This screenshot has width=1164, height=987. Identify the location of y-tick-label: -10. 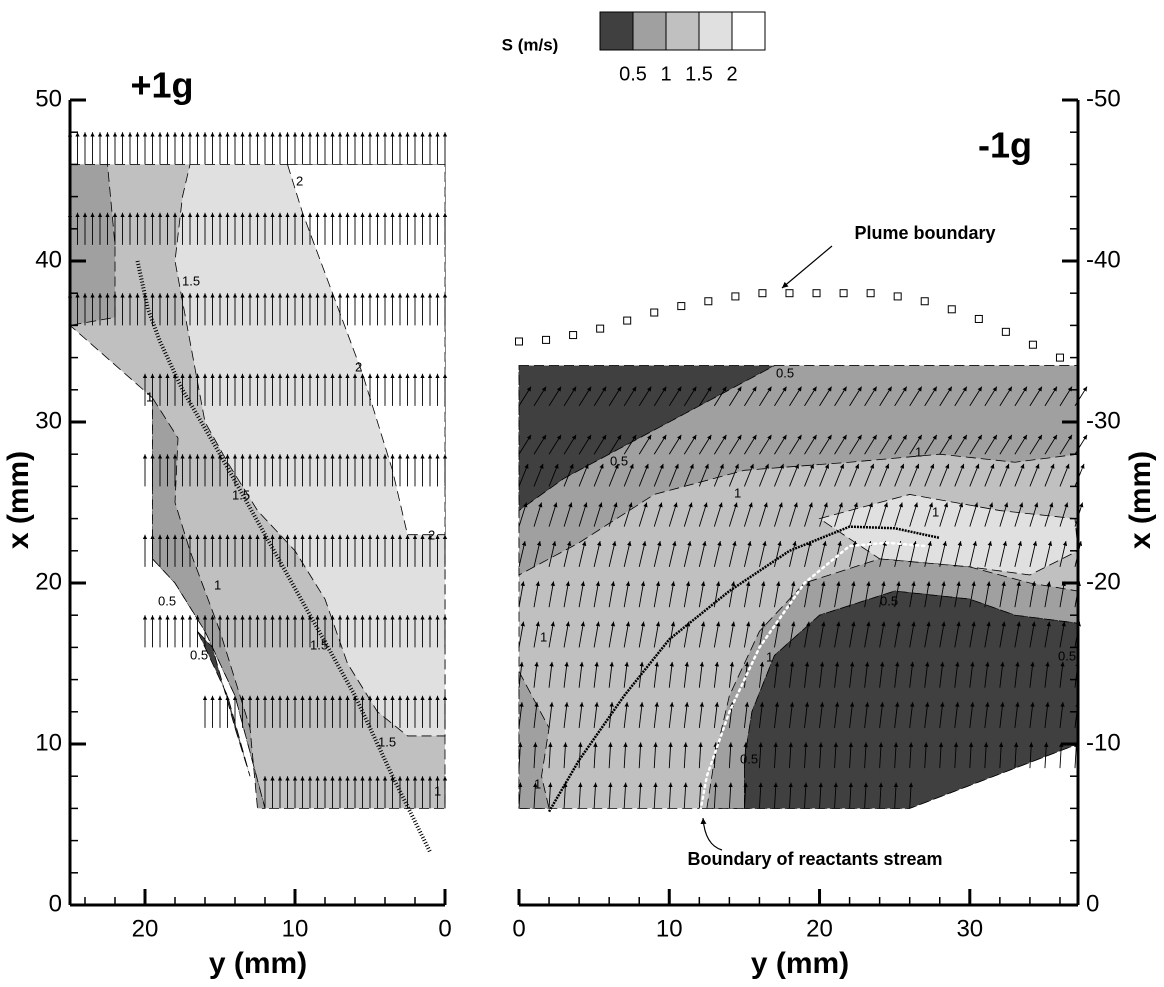
(1103, 742).